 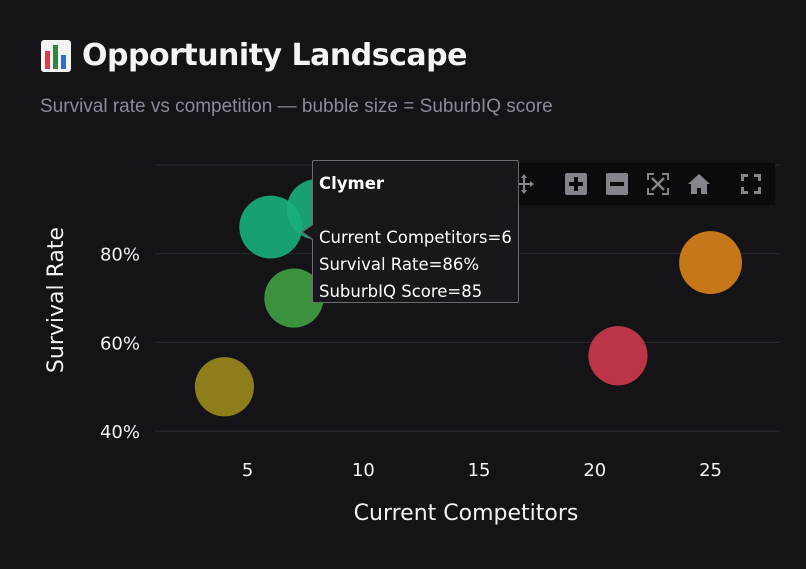 I want to click on y-tick-labels: 40% 60% 80%, so click(x=120, y=344).